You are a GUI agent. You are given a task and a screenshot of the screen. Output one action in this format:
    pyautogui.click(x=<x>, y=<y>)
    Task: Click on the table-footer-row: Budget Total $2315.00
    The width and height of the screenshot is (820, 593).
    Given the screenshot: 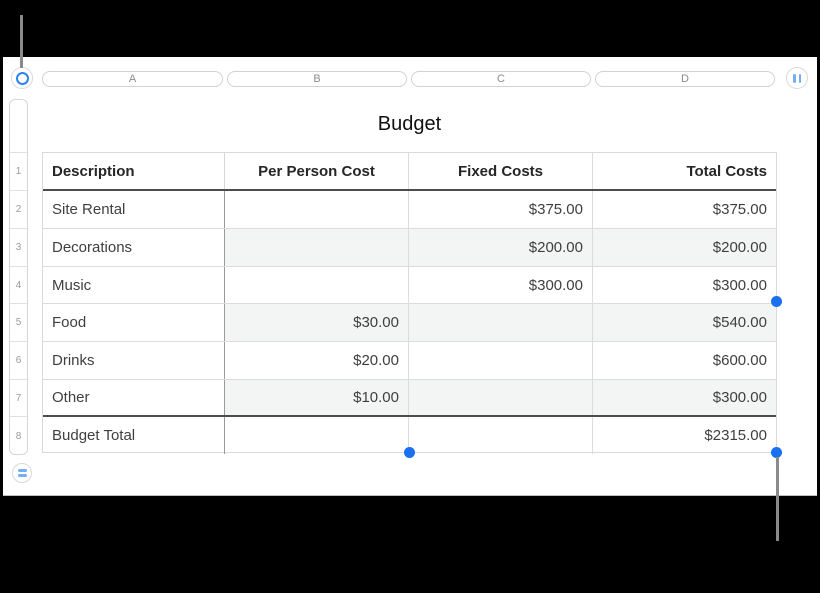 What is the action you would take?
    pyautogui.click(x=409, y=435)
    